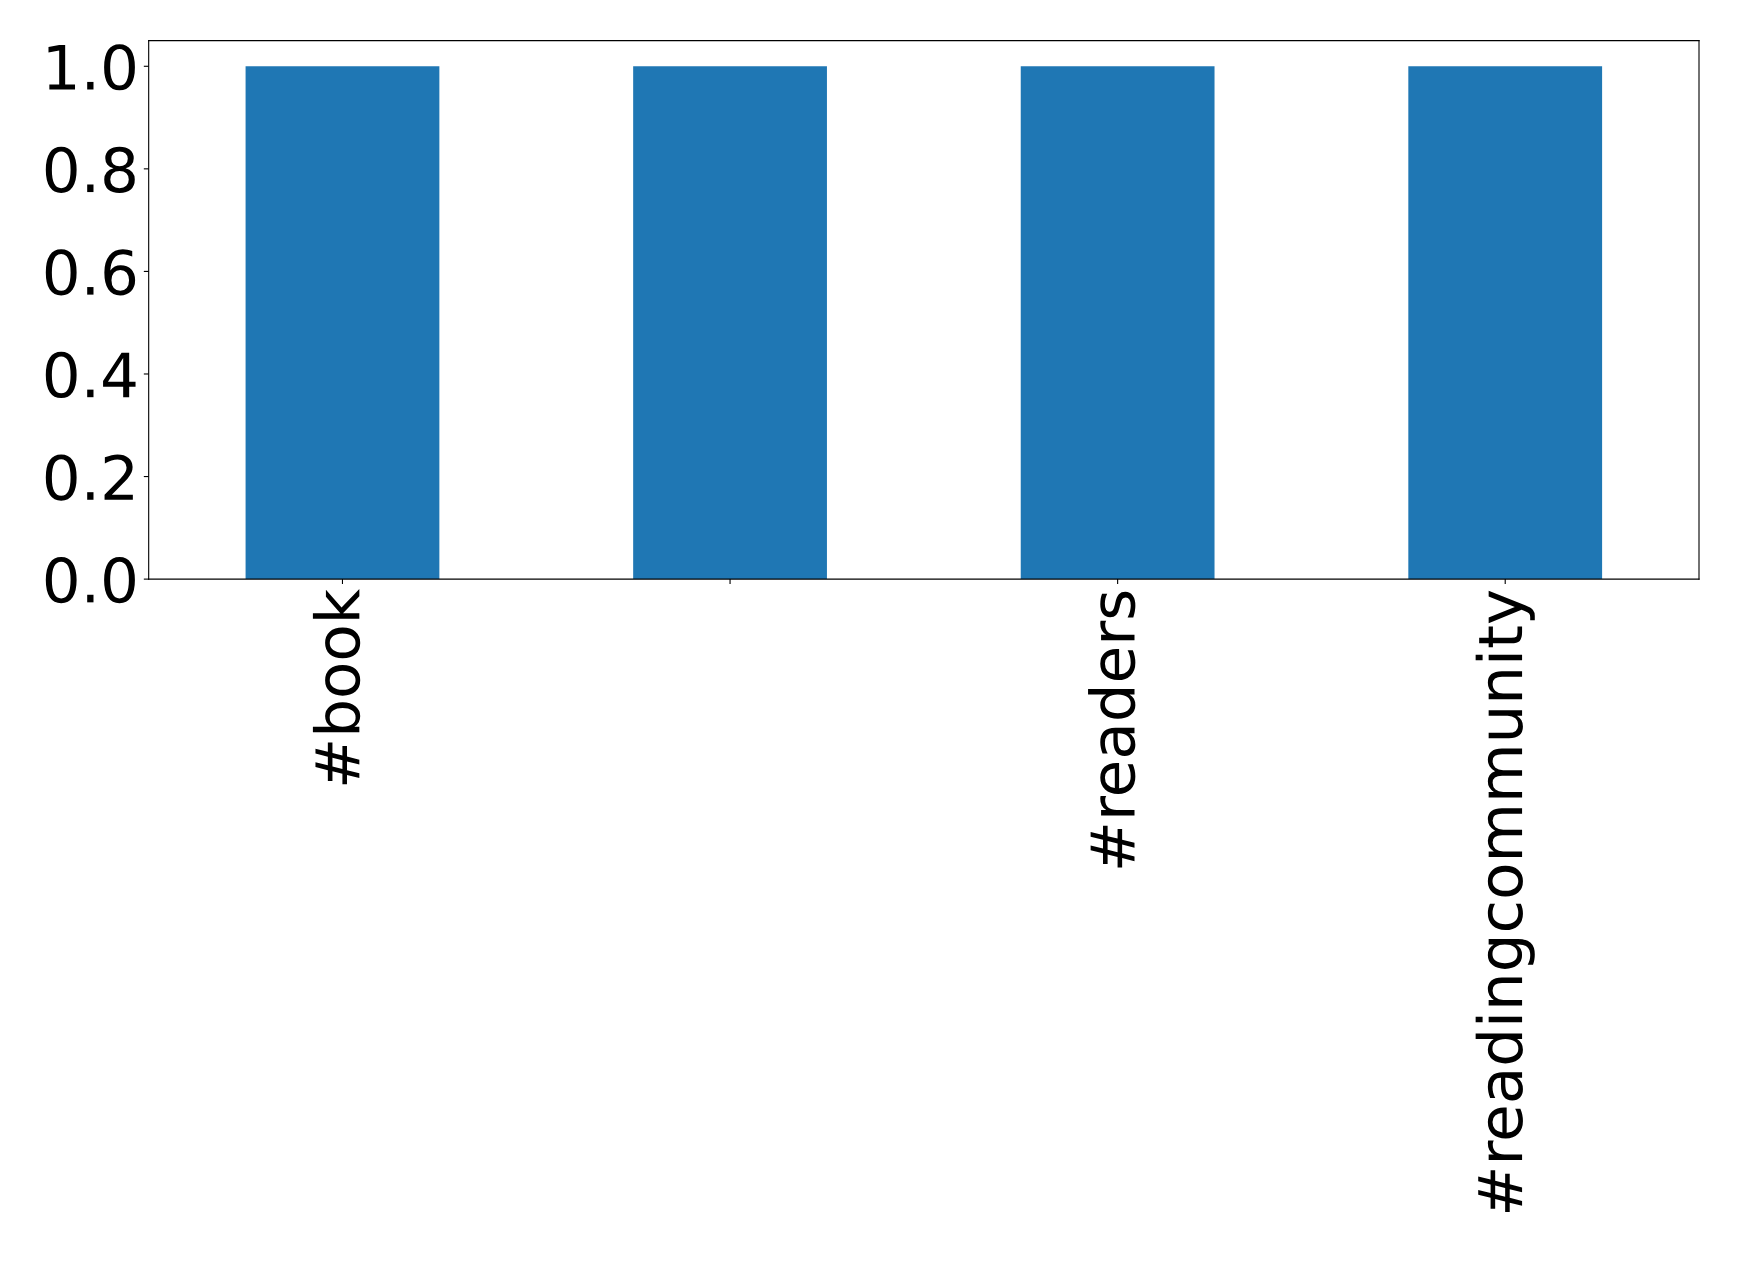 Image resolution: width=1739 pixels, height=1270 pixels. What do you see at coordinates (90, 375) in the screenshot?
I see `y-tick-label: 0.4` at bounding box center [90, 375].